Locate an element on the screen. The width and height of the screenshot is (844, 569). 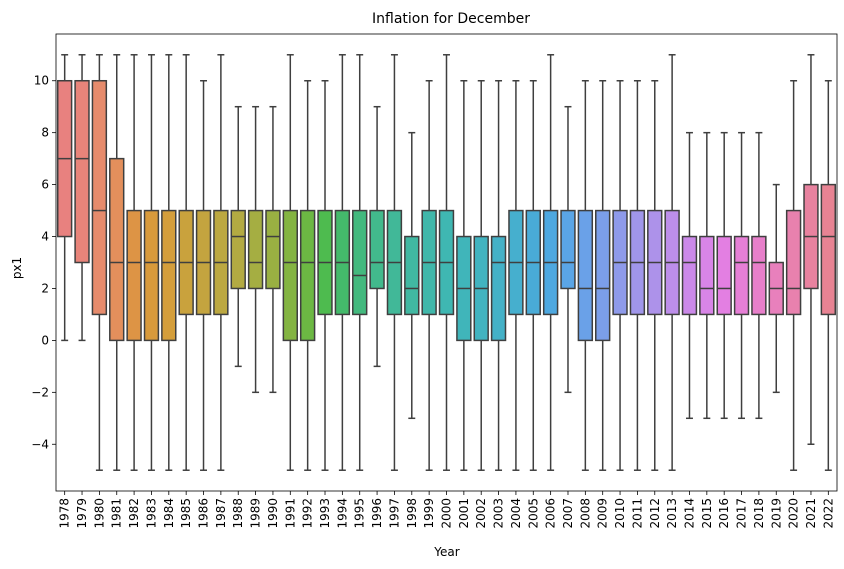
x-tick-label: 2003 is located at coordinates (499, 513).